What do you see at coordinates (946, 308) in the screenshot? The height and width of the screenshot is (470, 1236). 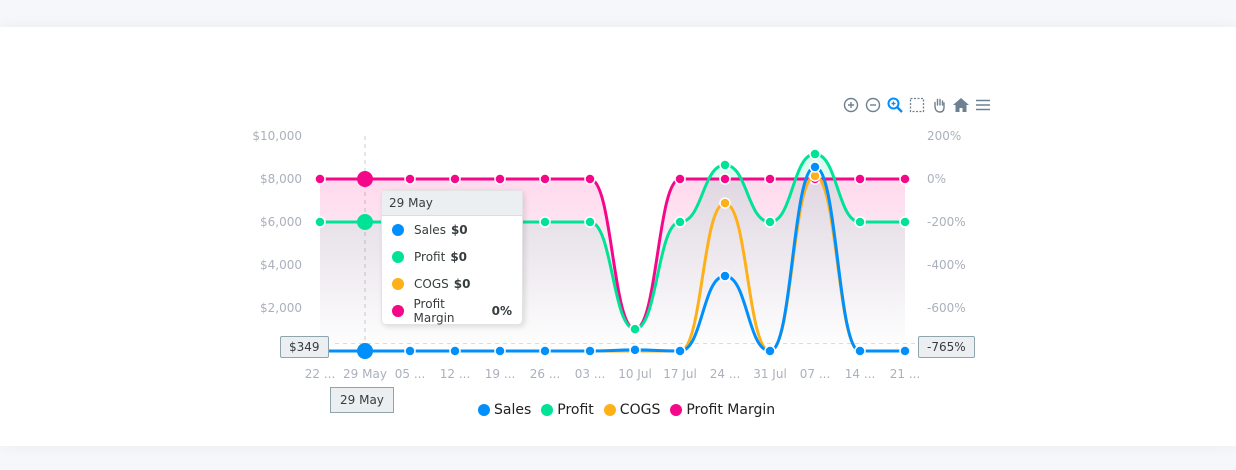 I see `y-right-tick-label: -600%` at bounding box center [946, 308].